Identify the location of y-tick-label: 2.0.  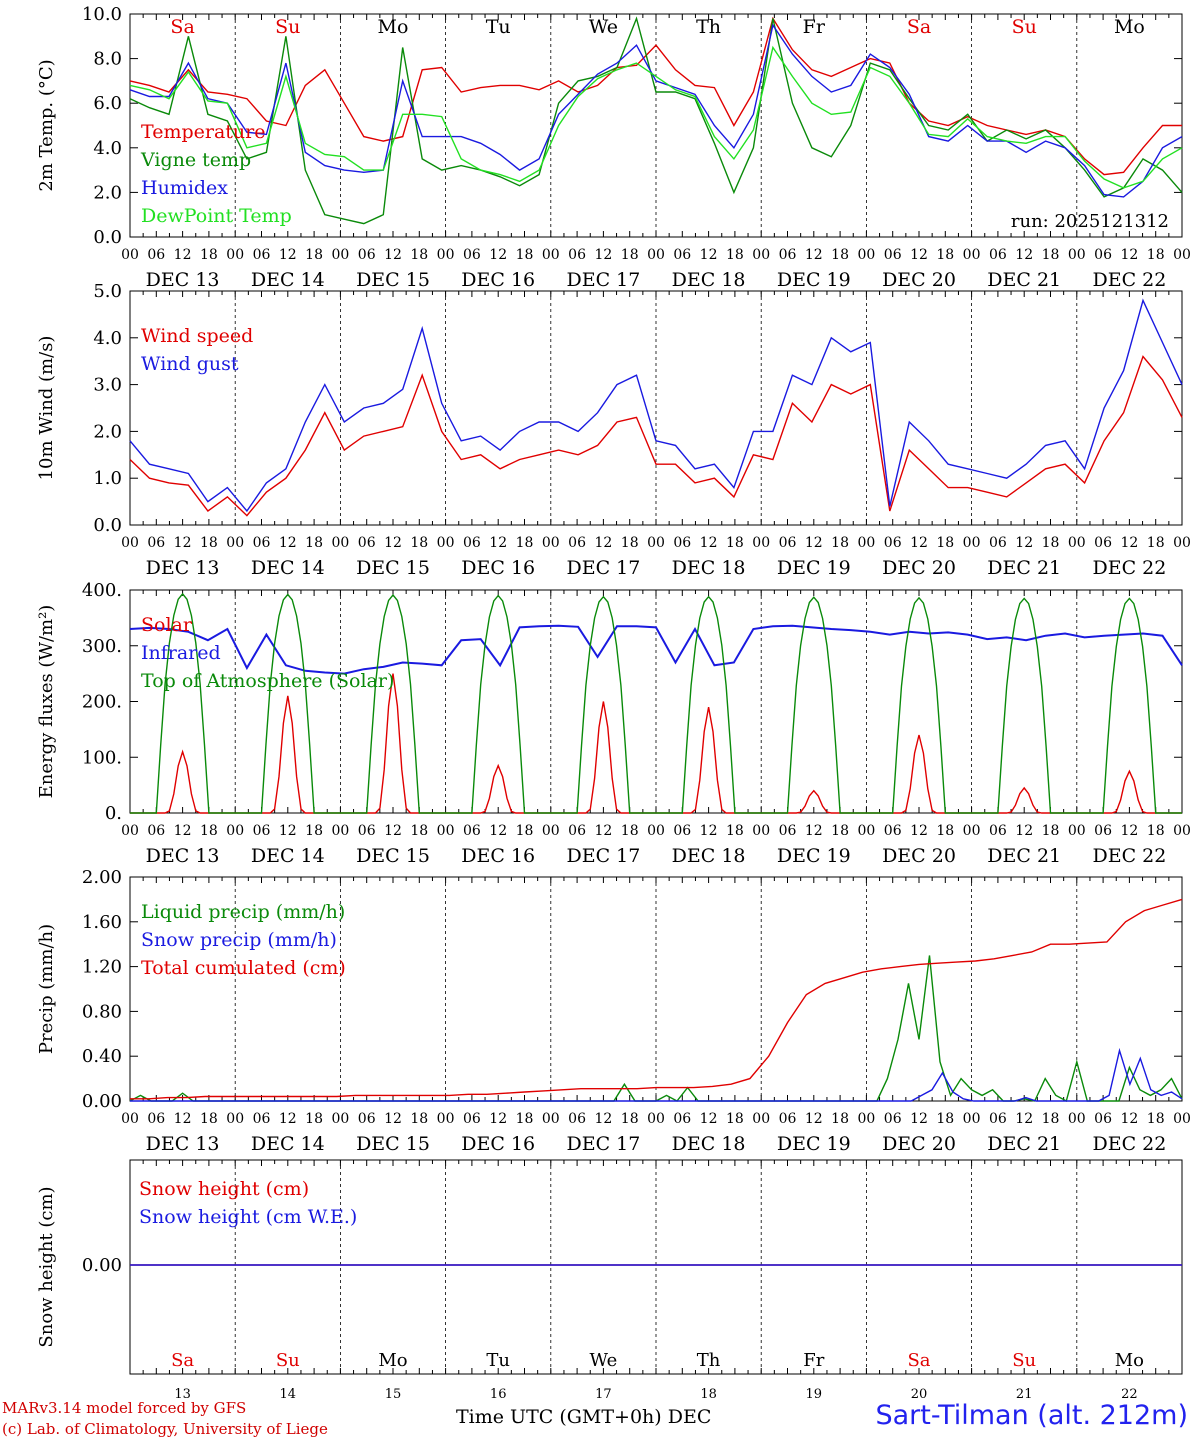
(107, 431).